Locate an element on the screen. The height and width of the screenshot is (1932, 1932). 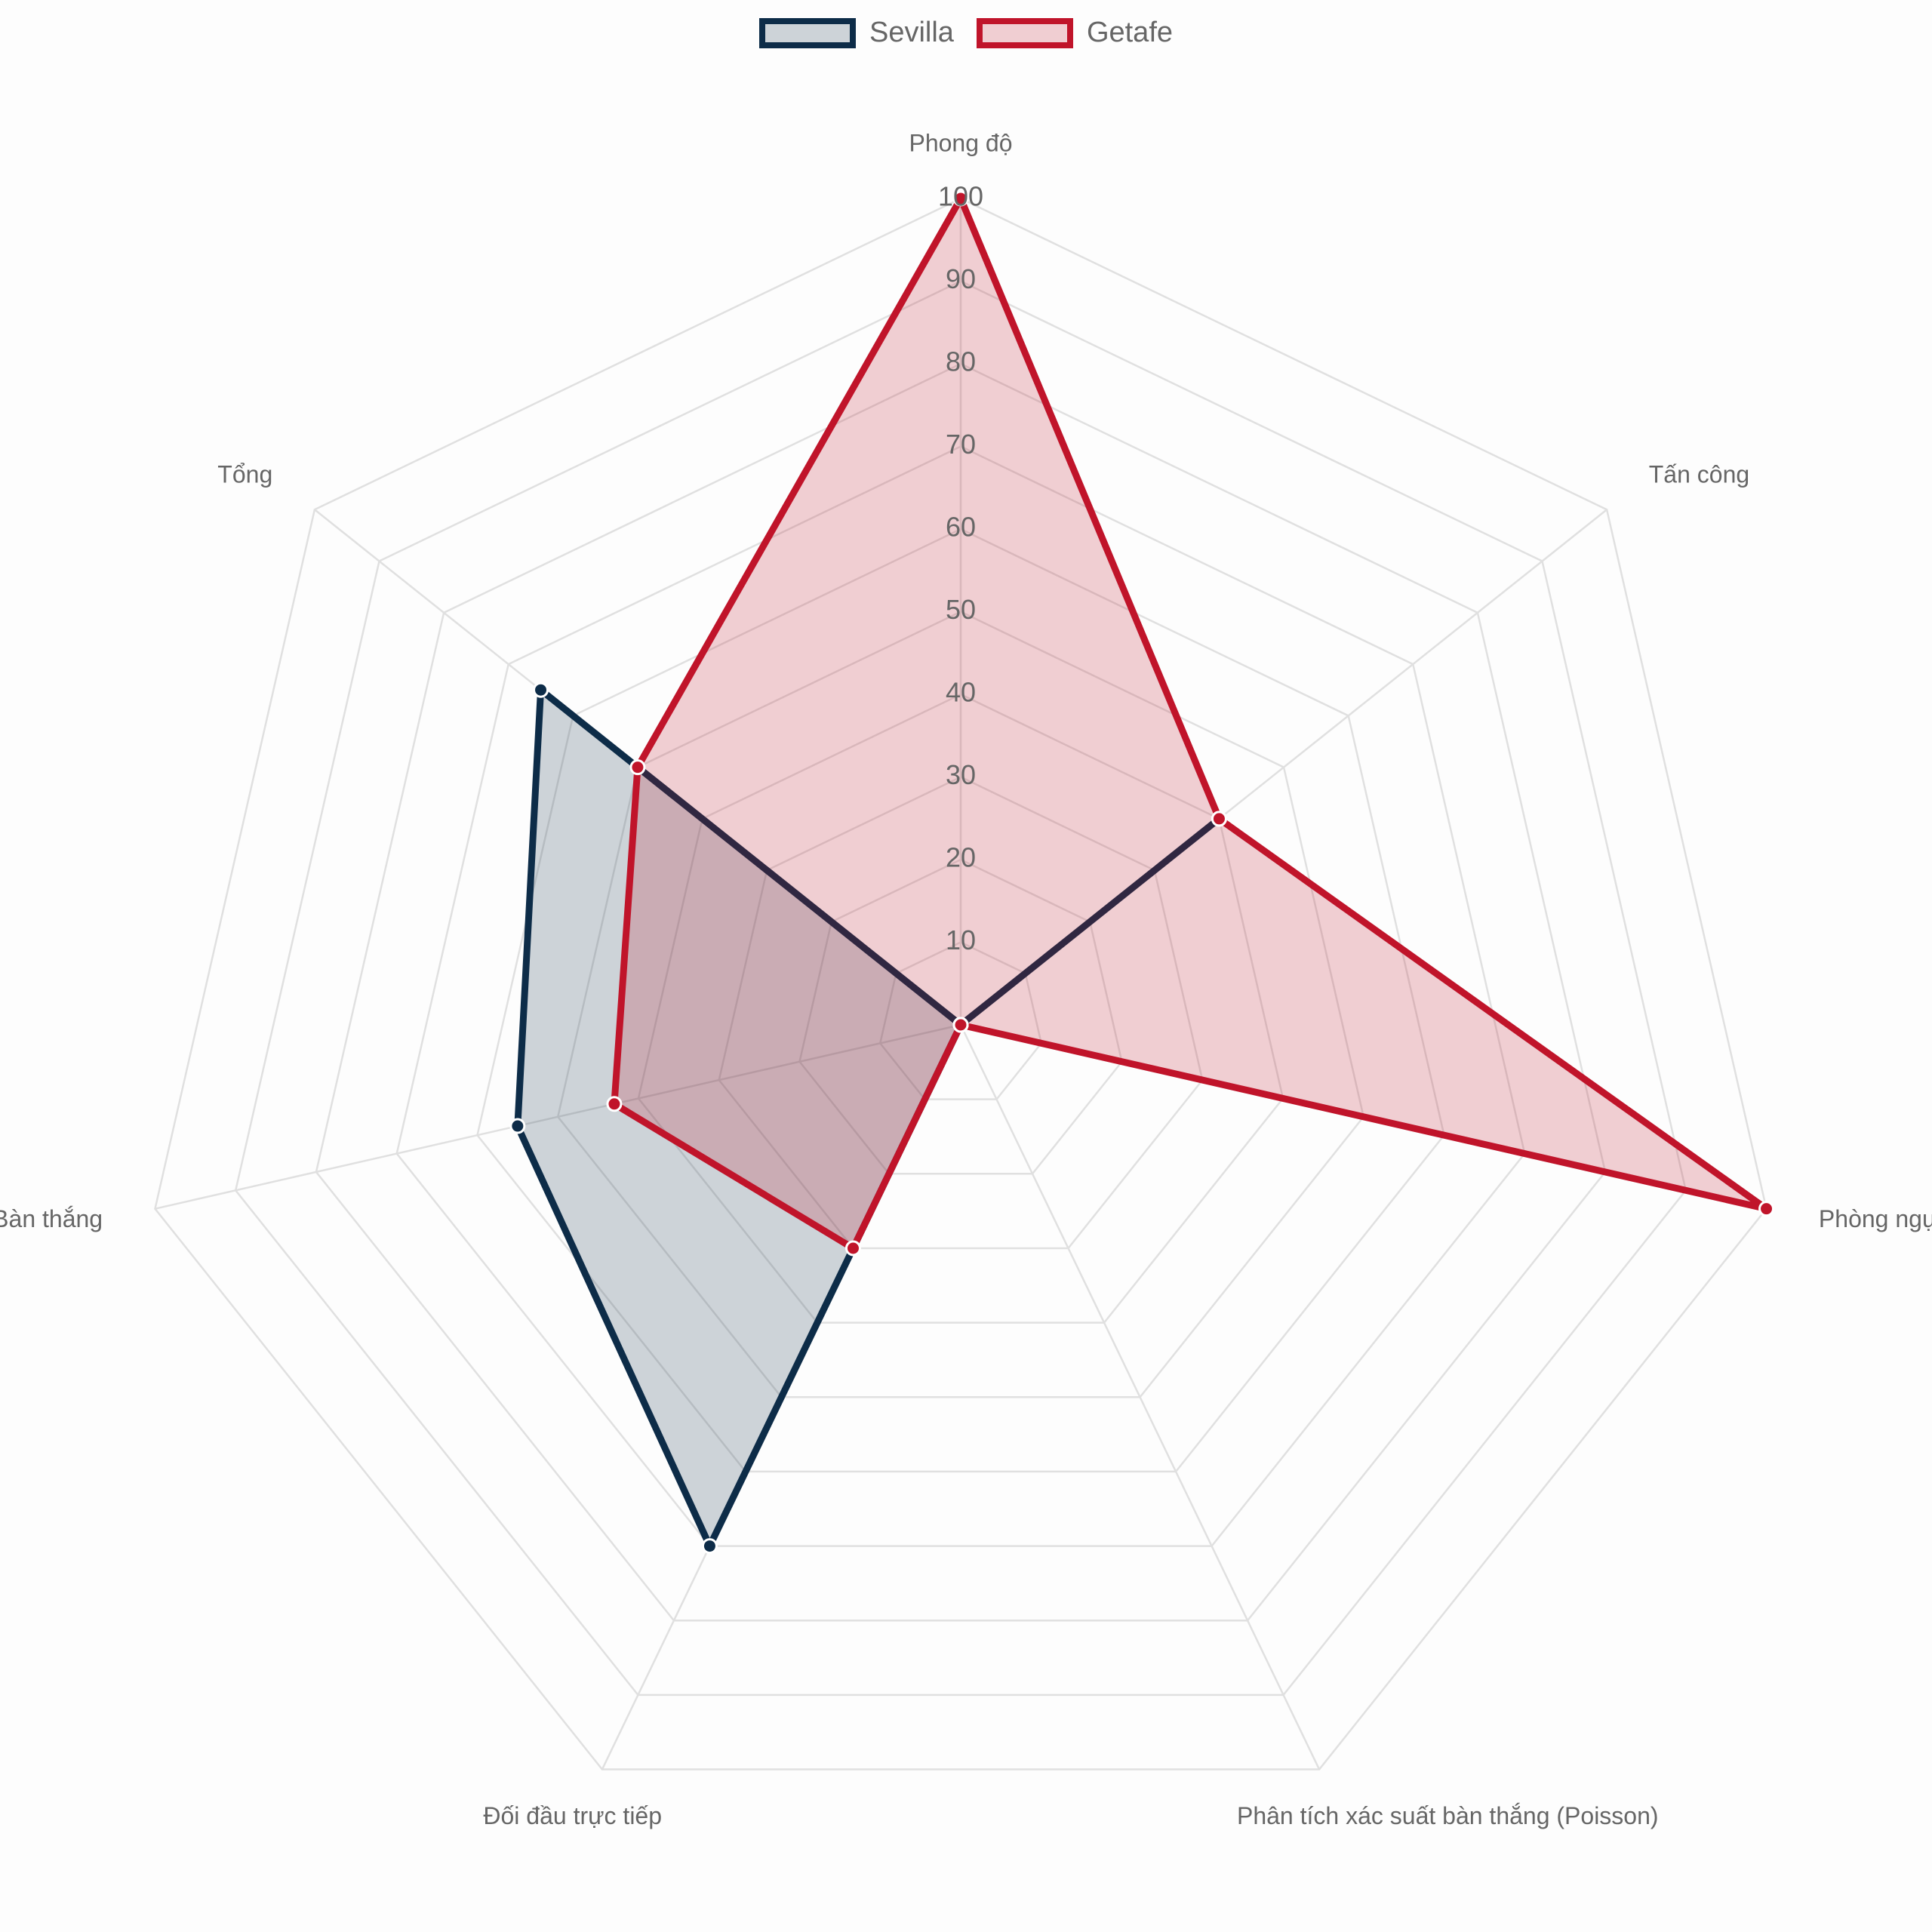
legend-label-sevilla: Sevilla is located at coordinates (911, 32).